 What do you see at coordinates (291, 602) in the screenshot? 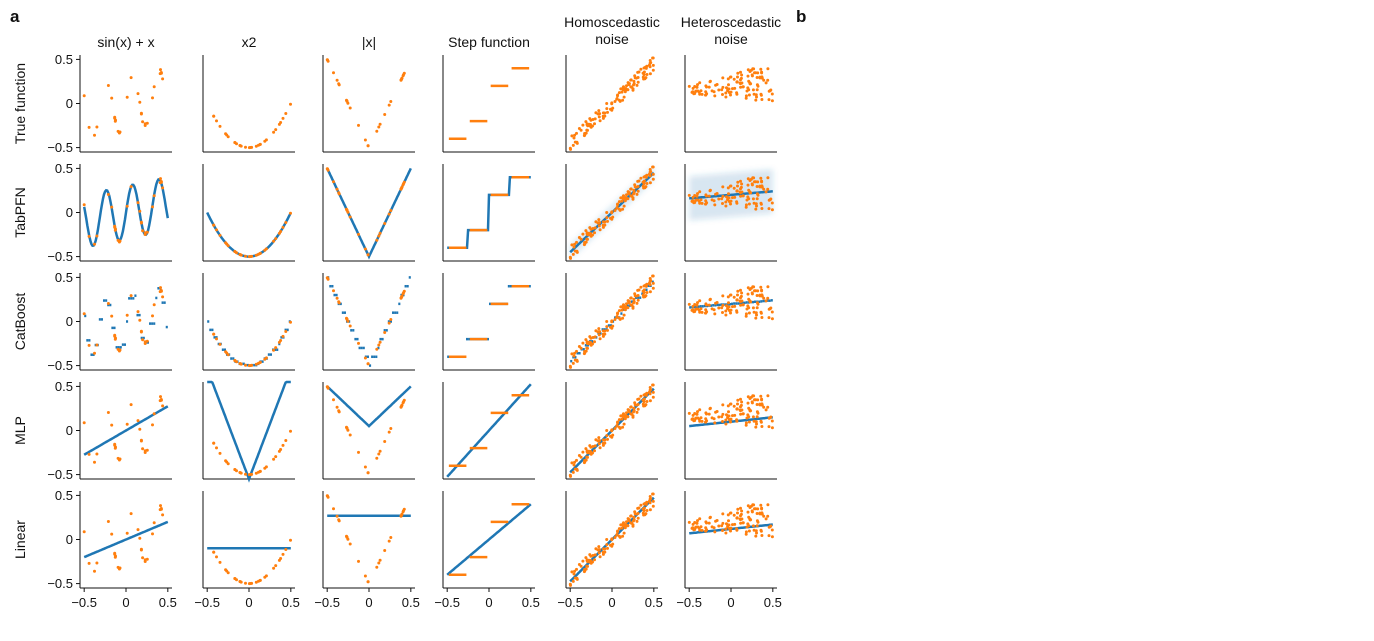
I see `x-tick-label: 0.5` at bounding box center [291, 602].